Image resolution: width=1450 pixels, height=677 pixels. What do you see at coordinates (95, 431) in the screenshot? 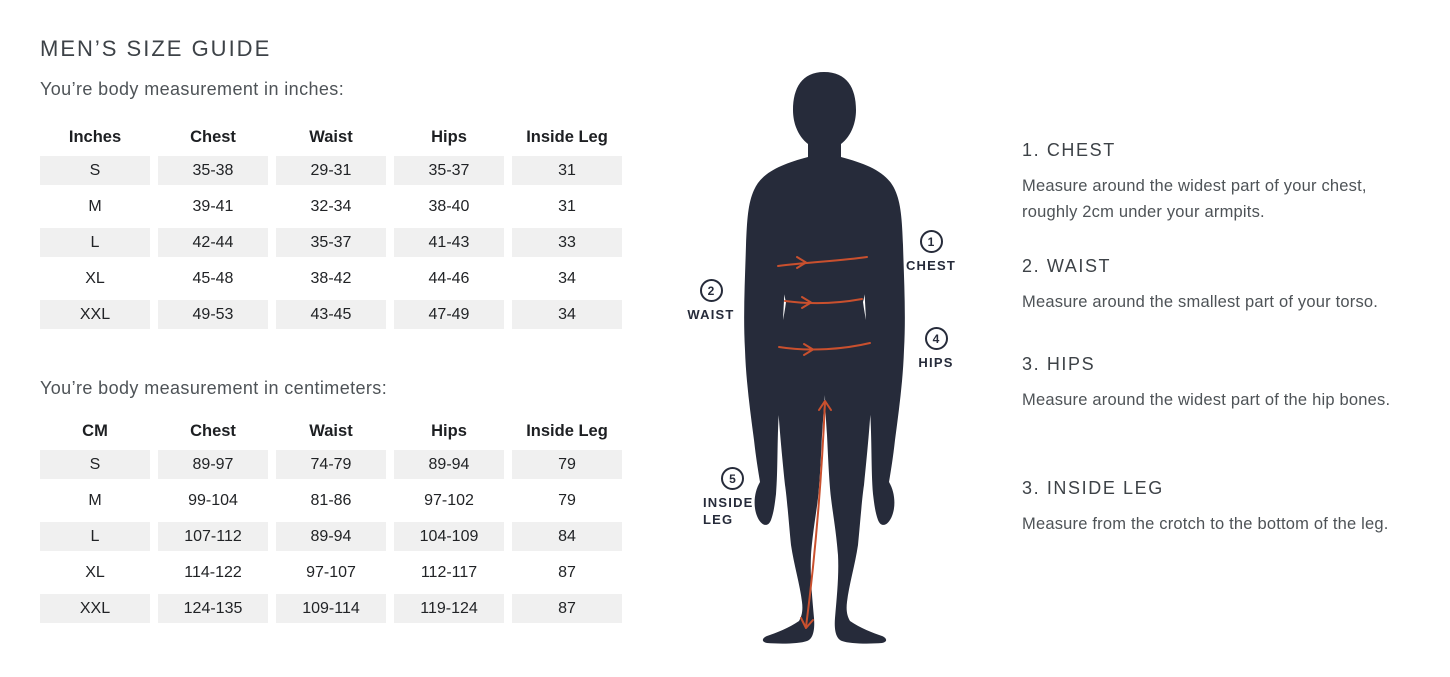
I see `column-header: CM` at bounding box center [95, 431].